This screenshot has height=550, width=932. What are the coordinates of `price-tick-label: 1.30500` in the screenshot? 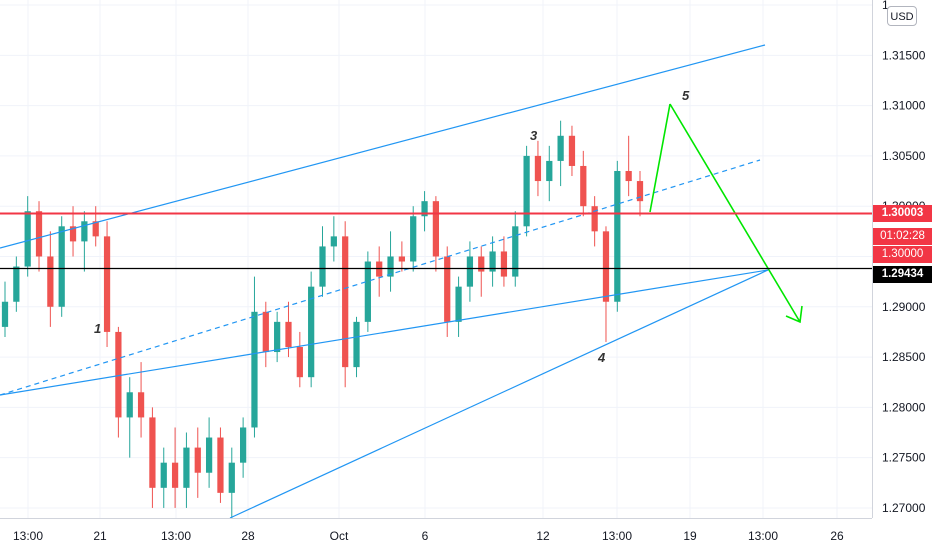 It's located at (904, 156).